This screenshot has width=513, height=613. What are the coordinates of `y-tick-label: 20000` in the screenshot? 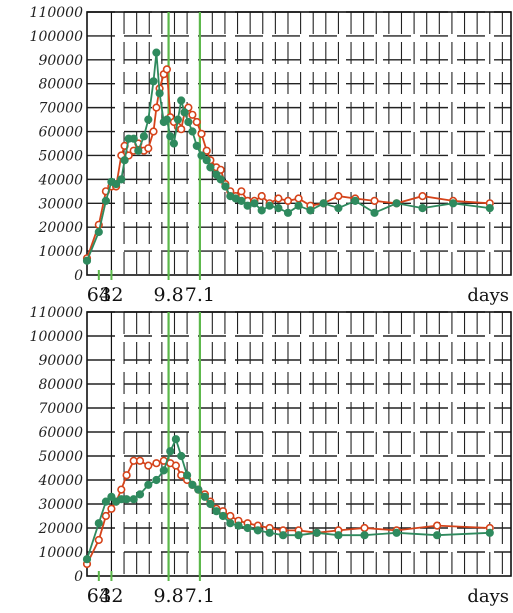 It's located at (60, 228).